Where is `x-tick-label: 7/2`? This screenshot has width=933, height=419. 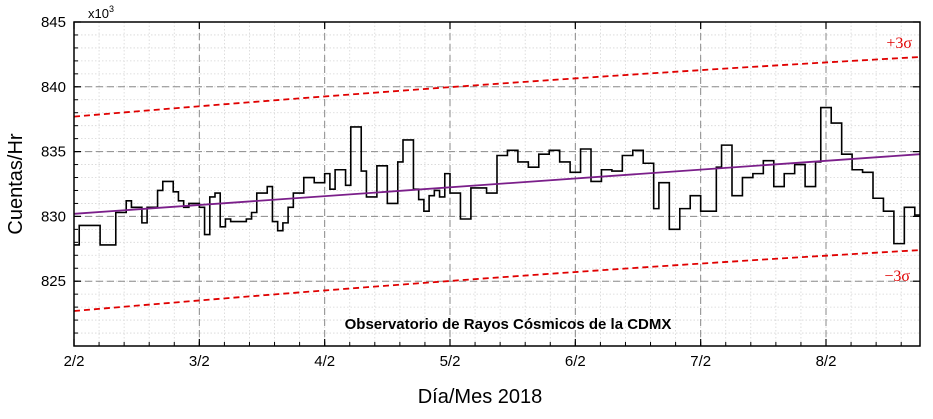 x-tick-label: 7/2 is located at coordinates (700, 361).